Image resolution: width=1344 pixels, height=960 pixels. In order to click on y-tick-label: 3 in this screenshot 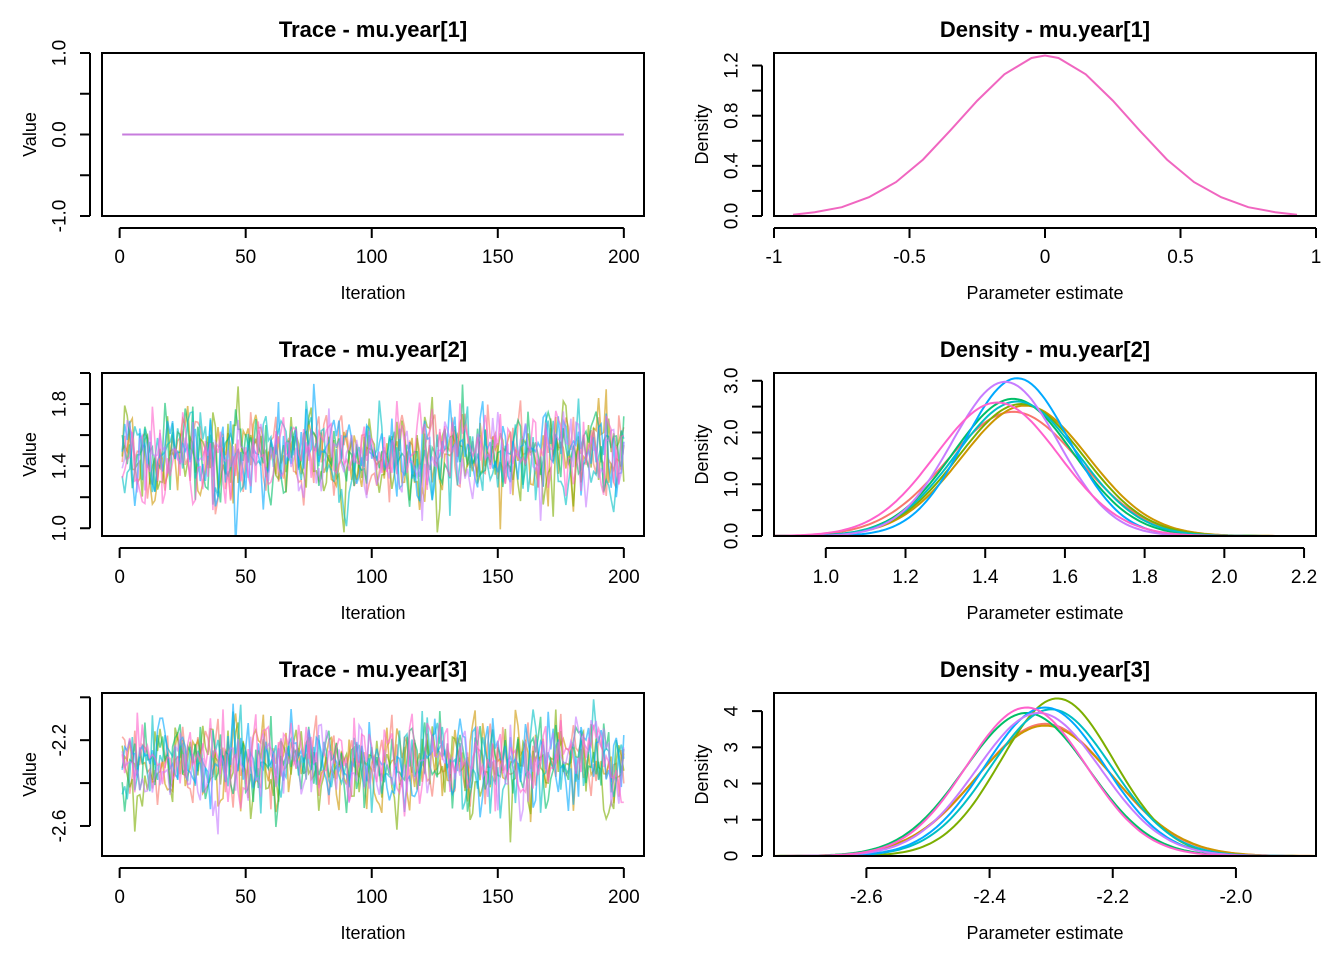, I will do `click(732, 747)`.